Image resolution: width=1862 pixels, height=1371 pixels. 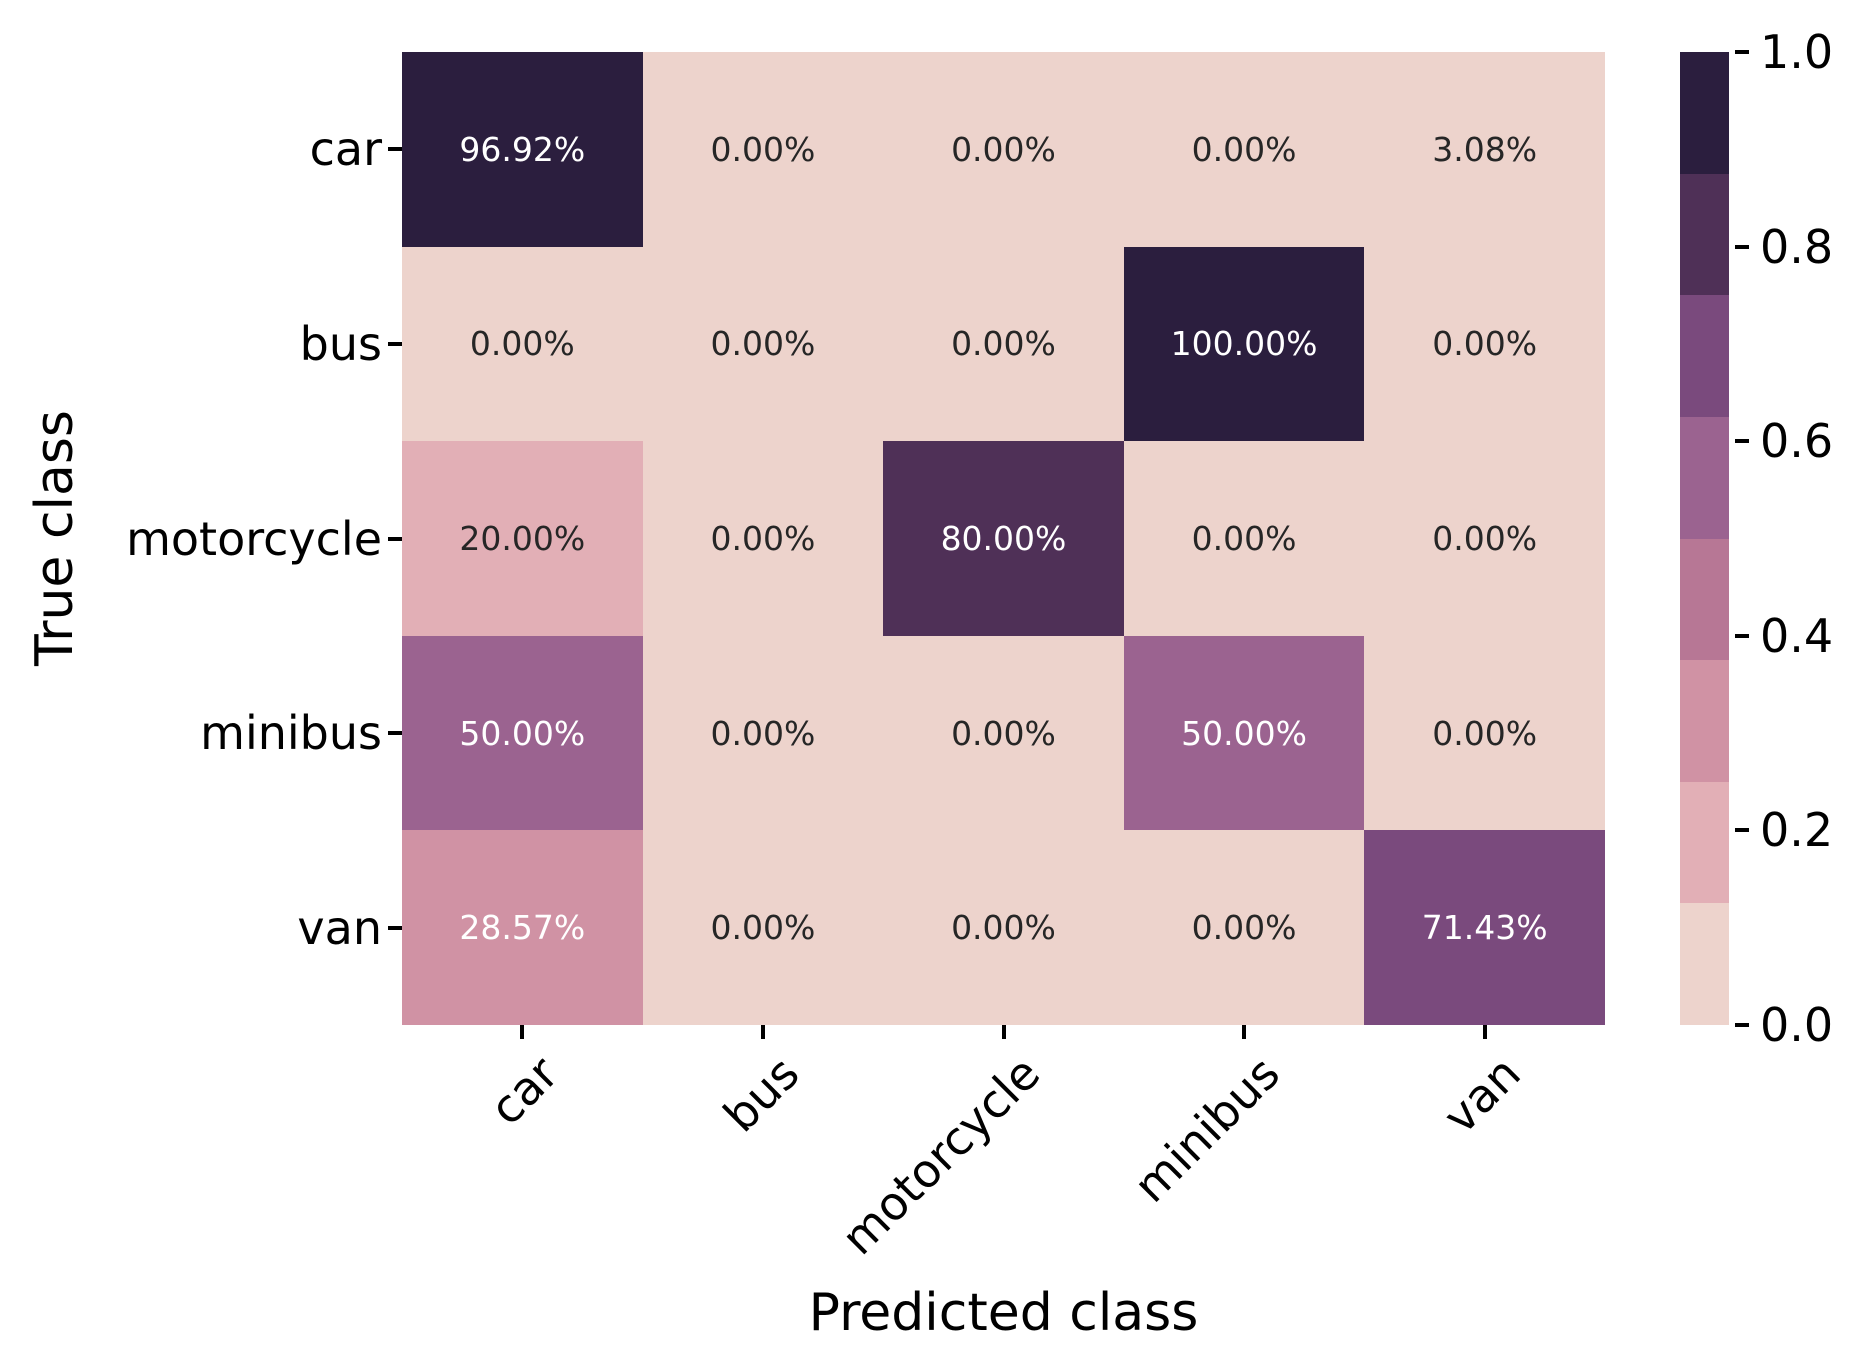 I want to click on x-tick-label: van, so click(x=1481, y=1095).